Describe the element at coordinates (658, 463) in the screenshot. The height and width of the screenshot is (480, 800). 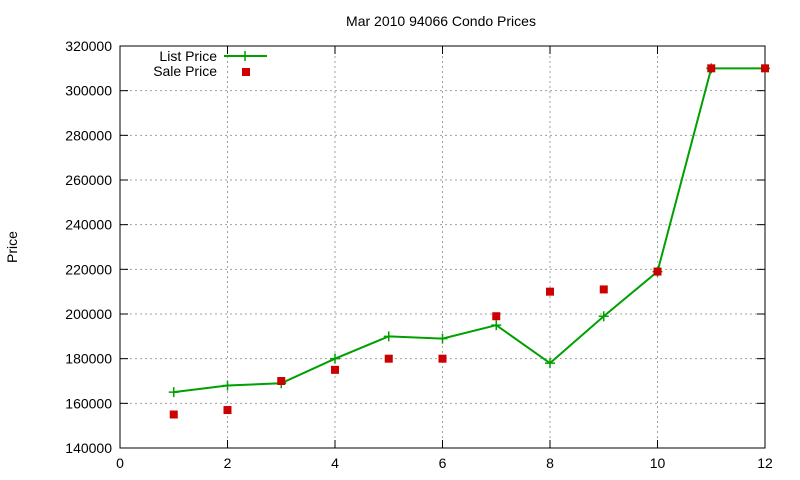
I see `x-tick-label: 10` at that location.